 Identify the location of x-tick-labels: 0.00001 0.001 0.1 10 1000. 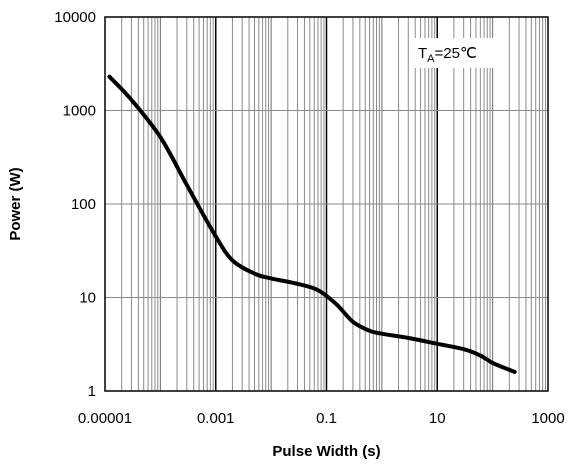
(321, 418).